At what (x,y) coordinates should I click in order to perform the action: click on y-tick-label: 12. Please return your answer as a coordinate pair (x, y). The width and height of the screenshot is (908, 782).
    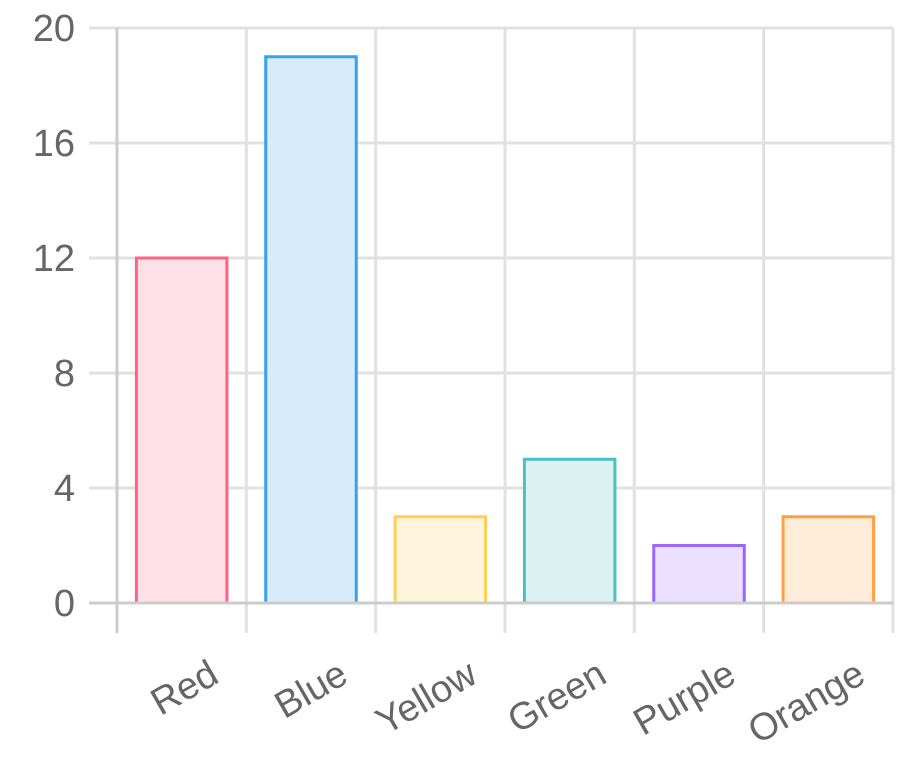
    Looking at the image, I should click on (54, 259).